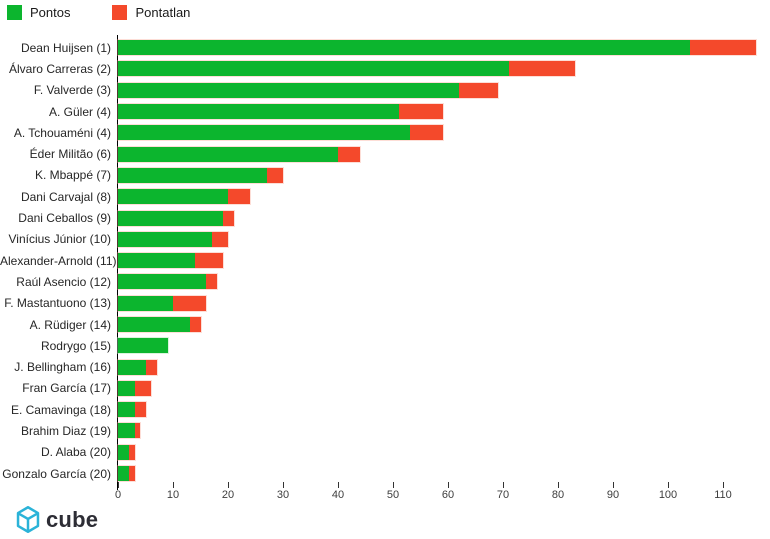  Describe the element at coordinates (338, 495) in the screenshot. I see `x-axis-tick-label: 40` at that location.